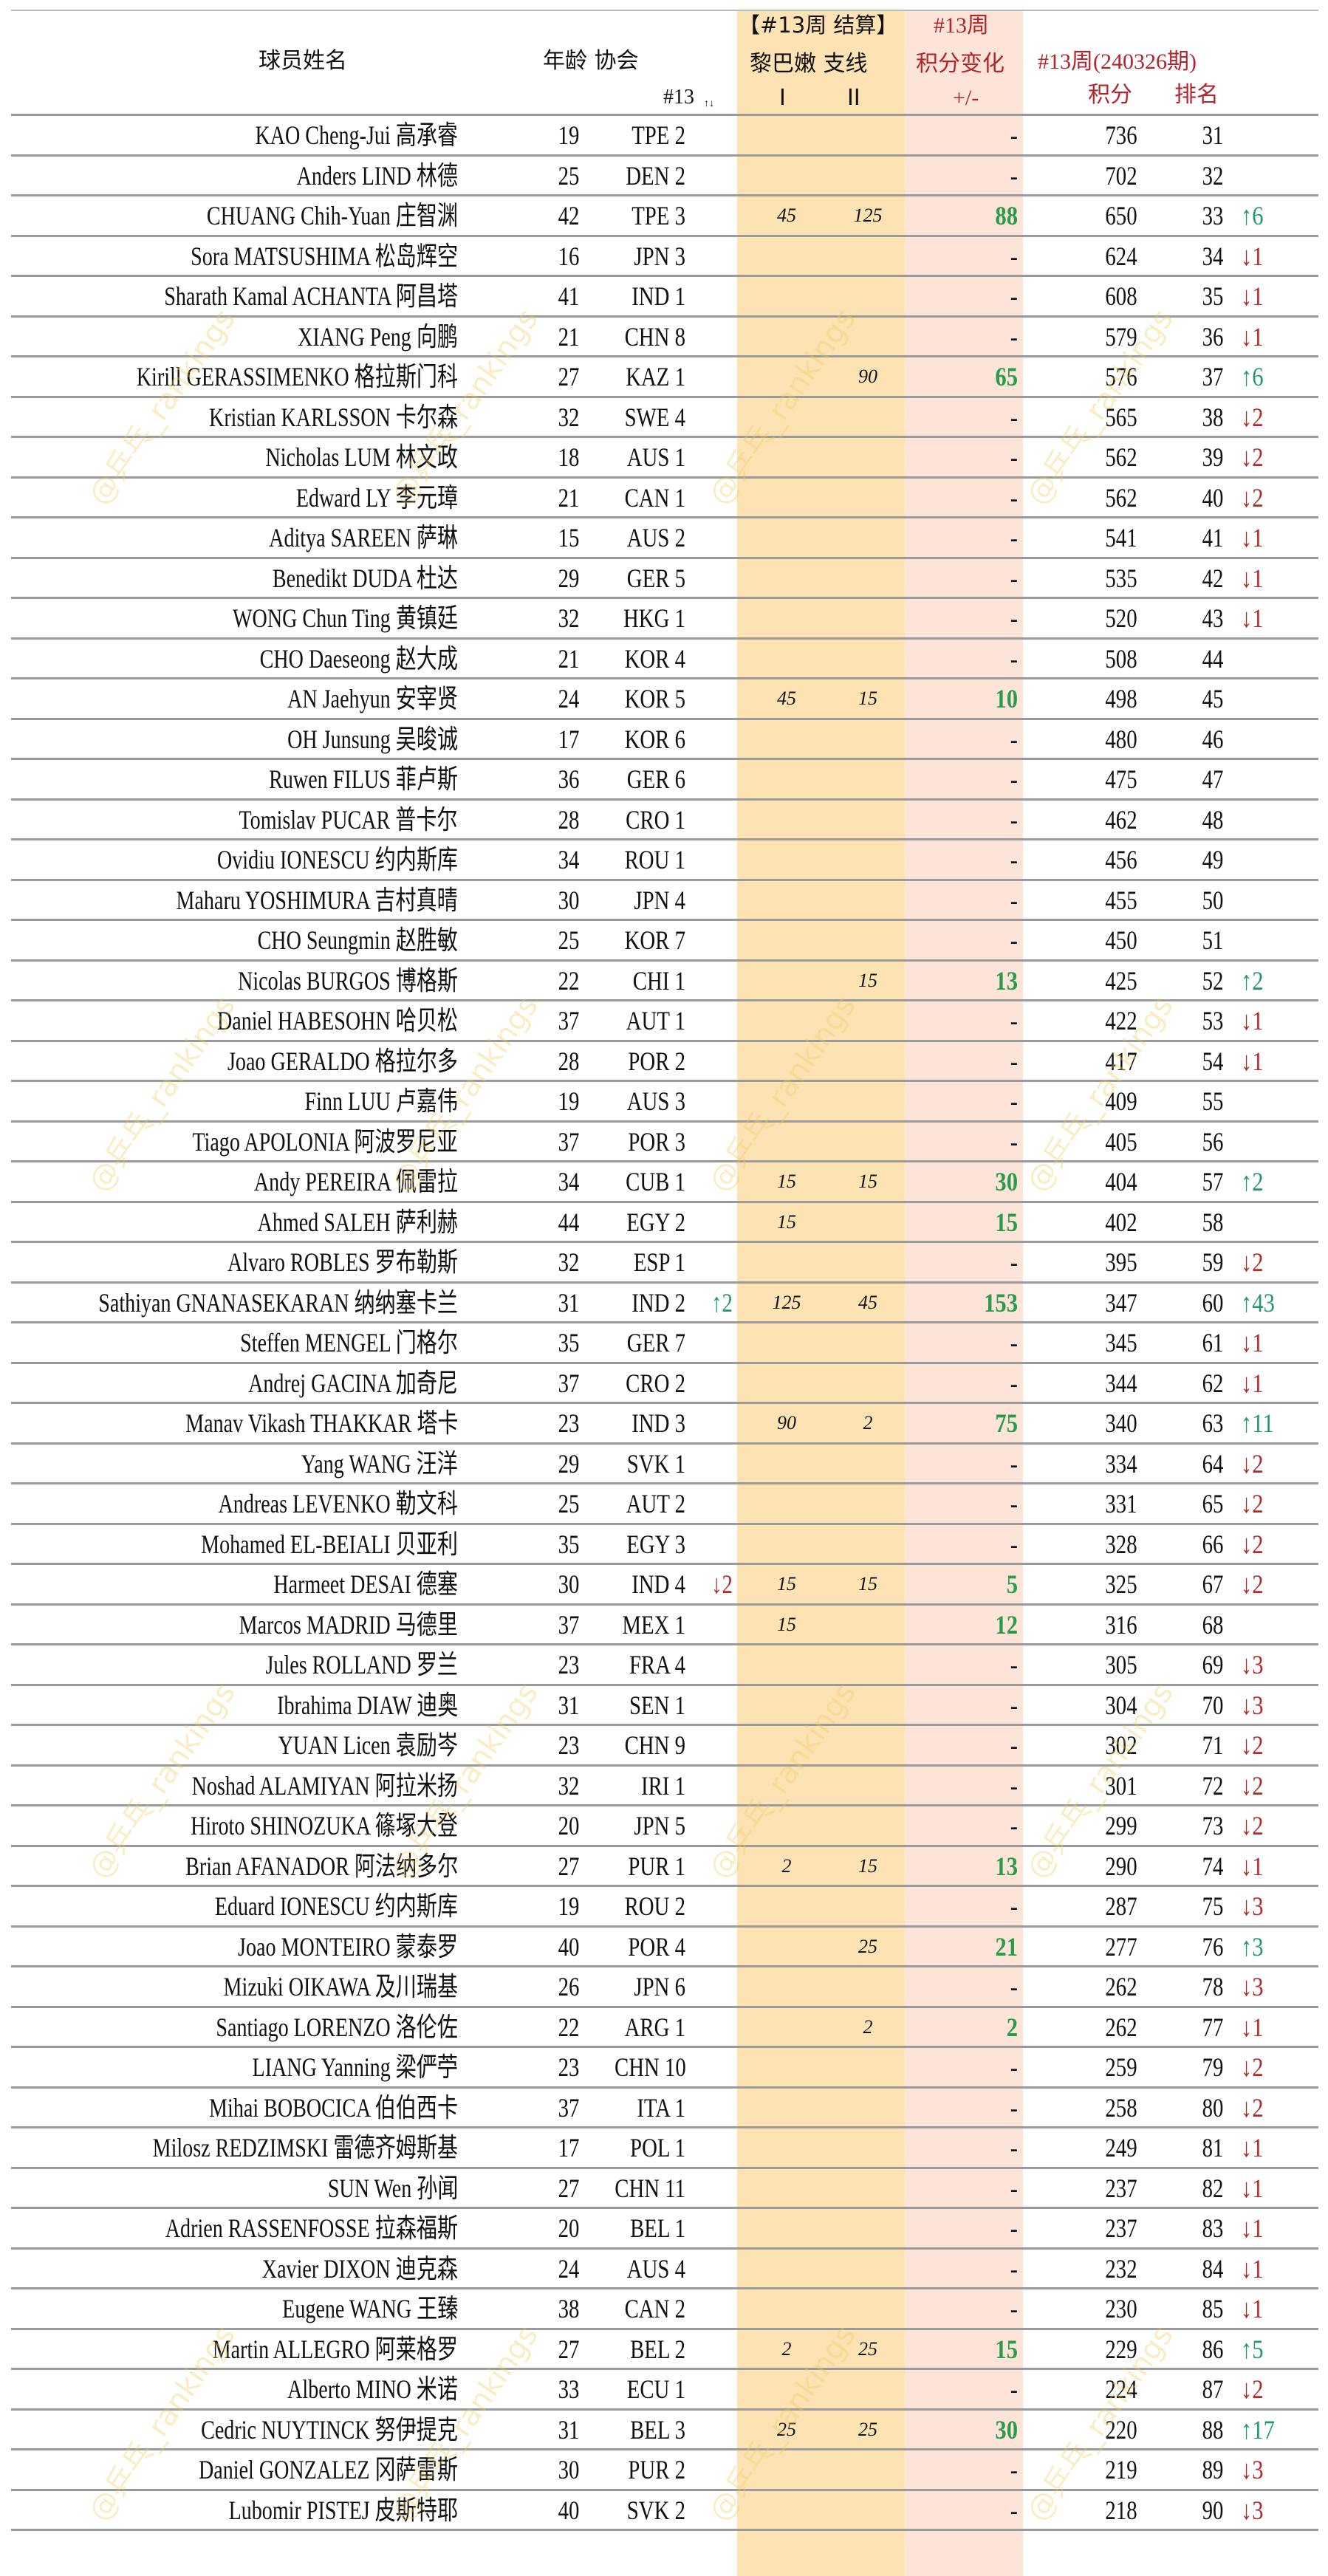 This screenshot has width=1328, height=2576. What do you see at coordinates (348, 1946) in the screenshot?
I see `player-name: Joao MONTEIRO 蒙泰罗` at bounding box center [348, 1946].